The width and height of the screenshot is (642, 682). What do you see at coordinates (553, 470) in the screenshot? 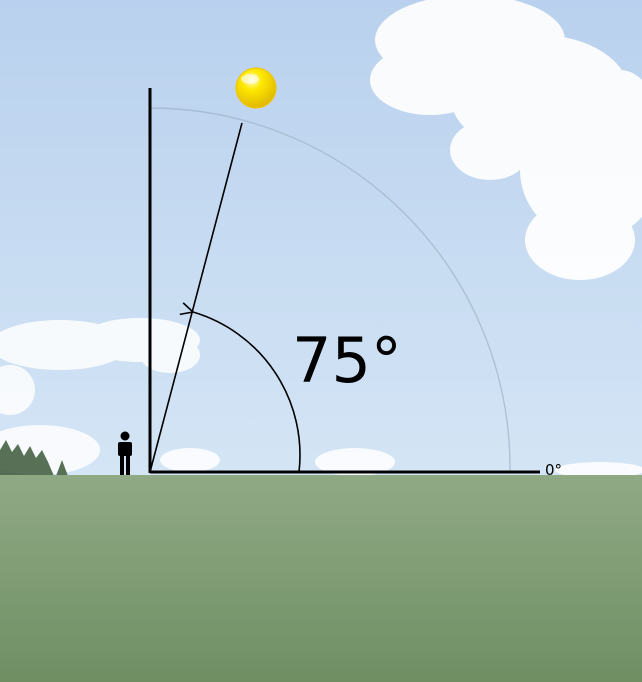
I see `zero-degree-label: 0°` at bounding box center [553, 470].